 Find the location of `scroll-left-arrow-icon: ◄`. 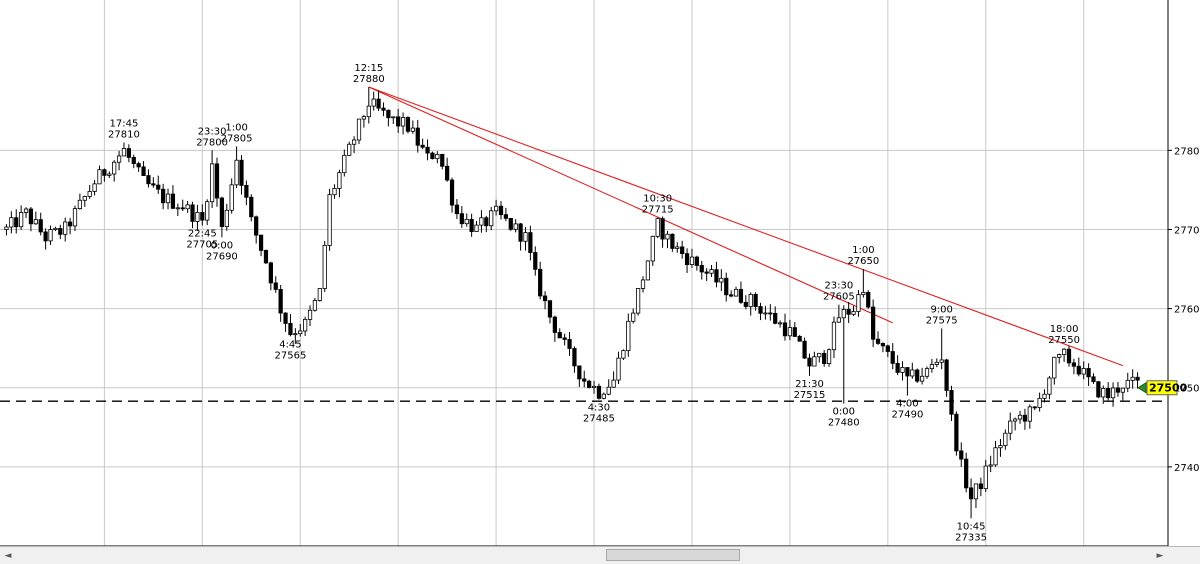

scroll-left-arrow-icon: ◄ is located at coordinates (8, 556).